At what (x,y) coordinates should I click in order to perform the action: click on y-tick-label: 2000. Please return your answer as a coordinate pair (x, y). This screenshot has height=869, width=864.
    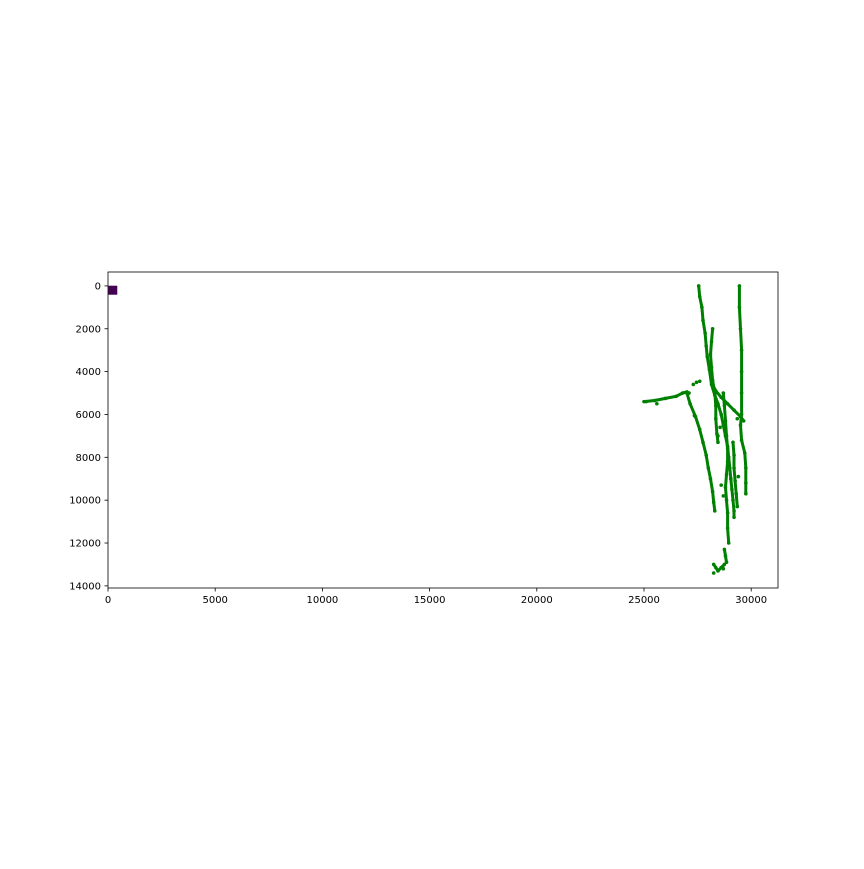
    Looking at the image, I should click on (88, 329).